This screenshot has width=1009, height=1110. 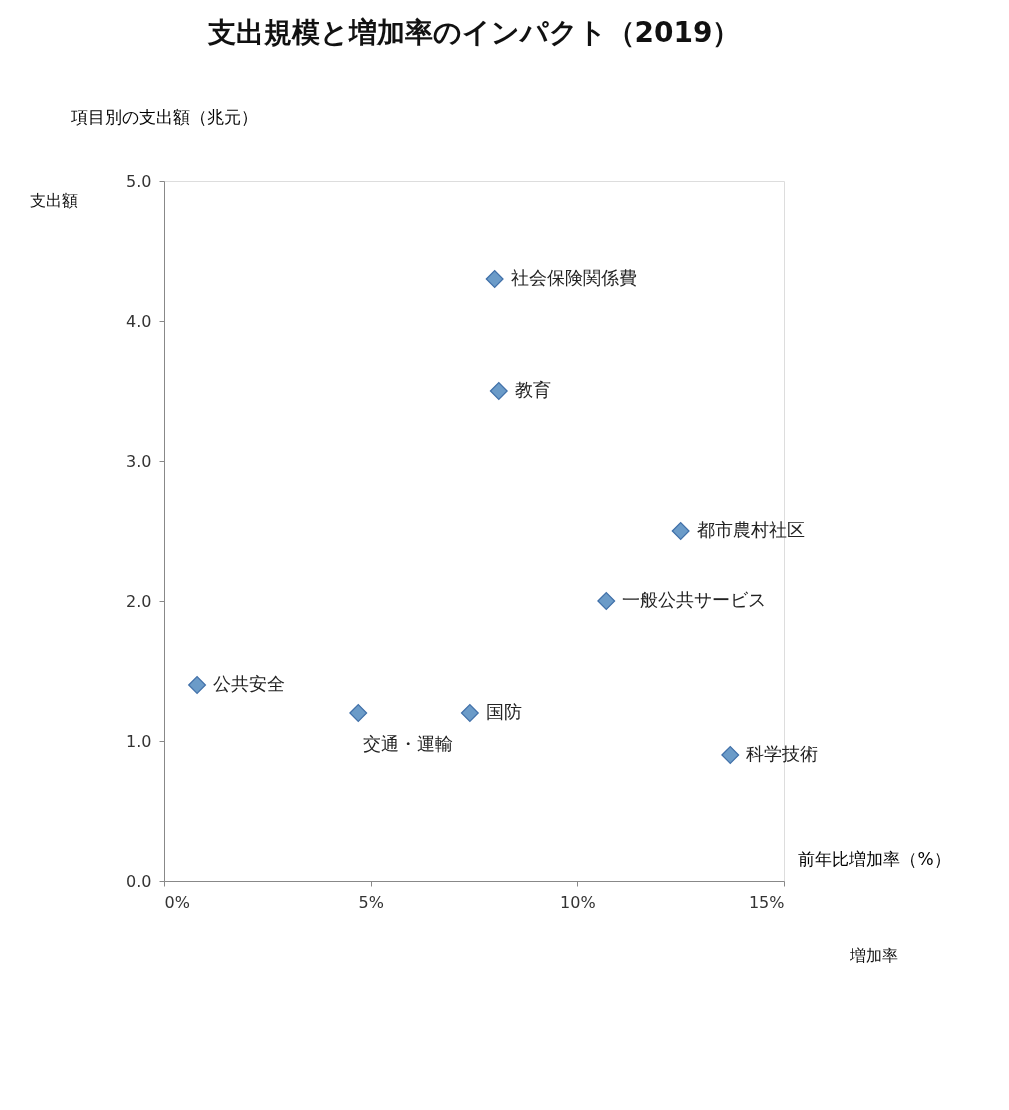 What do you see at coordinates (139, 181) in the screenshot?
I see `y-tick-label: 5.0` at bounding box center [139, 181].